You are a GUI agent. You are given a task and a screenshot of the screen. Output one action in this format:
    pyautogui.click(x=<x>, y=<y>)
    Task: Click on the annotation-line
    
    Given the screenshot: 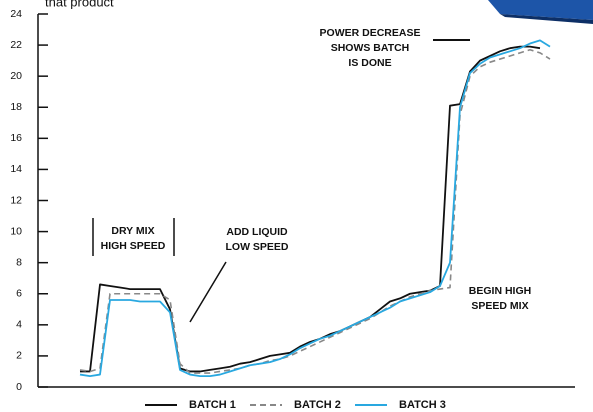 What is the action you would take?
    pyautogui.click(x=208, y=292)
    